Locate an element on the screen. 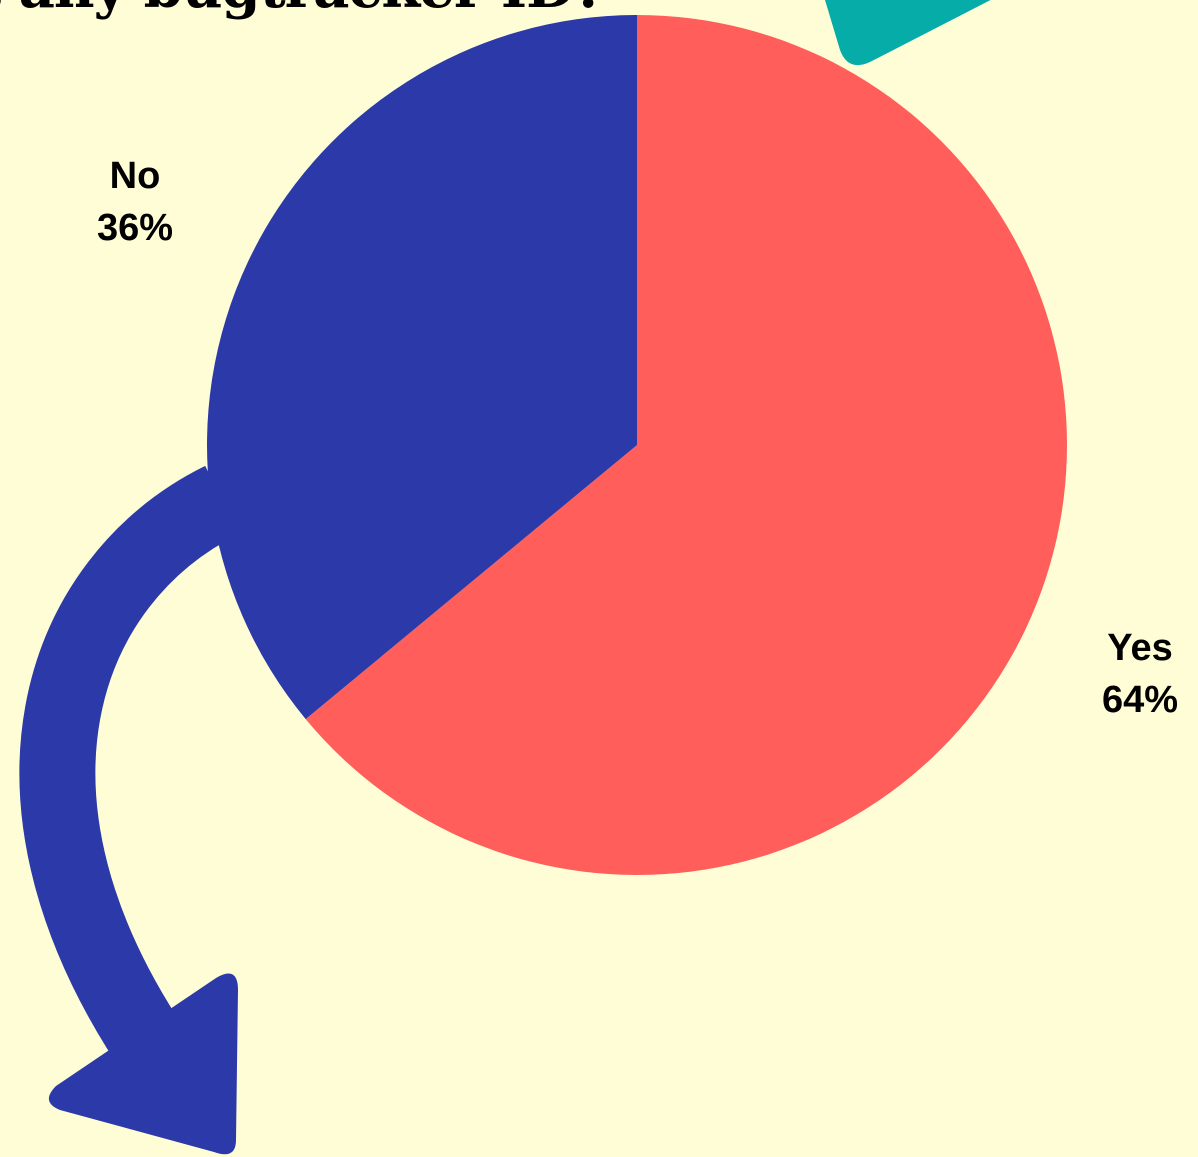 This screenshot has width=1198, height=1157. slice-label-no-name: No is located at coordinates (135, 176).